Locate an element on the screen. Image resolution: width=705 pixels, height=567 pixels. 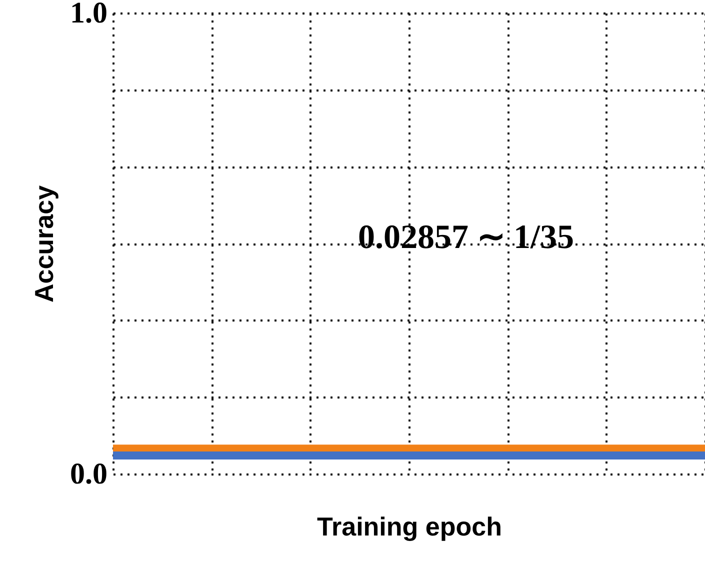
y-tick-label: 0.0 is located at coordinates (89, 474).